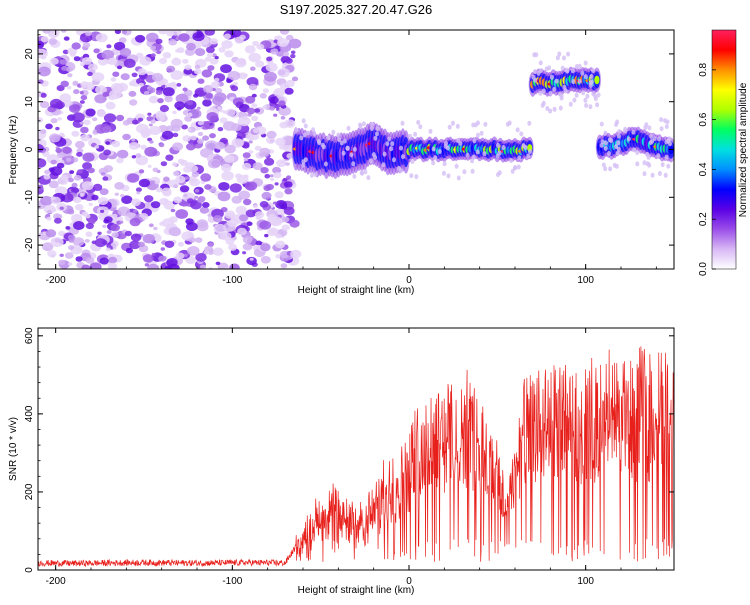 This screenshot has width=750, height=605. I want to click on spectrogram-y-label: Frequency (Hz), so click(13, 150).